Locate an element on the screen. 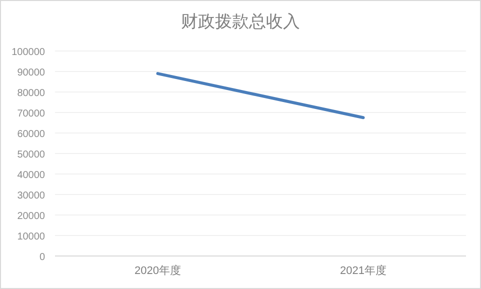  x-tick-label: 2021年度 is located at coordinates (363, 270).